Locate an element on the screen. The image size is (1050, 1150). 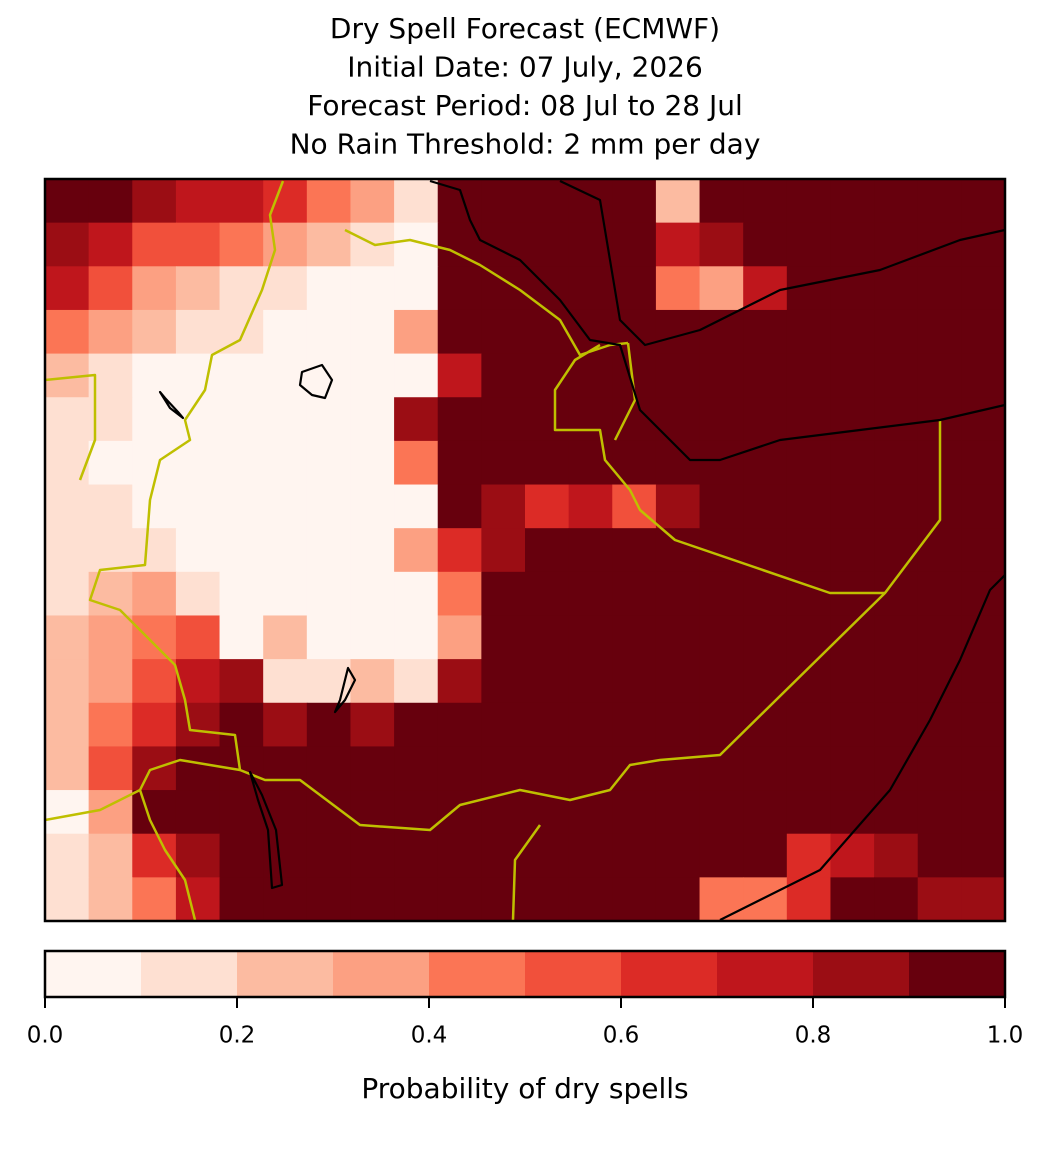
title-line: Forecast Period: 08 Jul to 28 Jul is located at coordinates (525, 105).